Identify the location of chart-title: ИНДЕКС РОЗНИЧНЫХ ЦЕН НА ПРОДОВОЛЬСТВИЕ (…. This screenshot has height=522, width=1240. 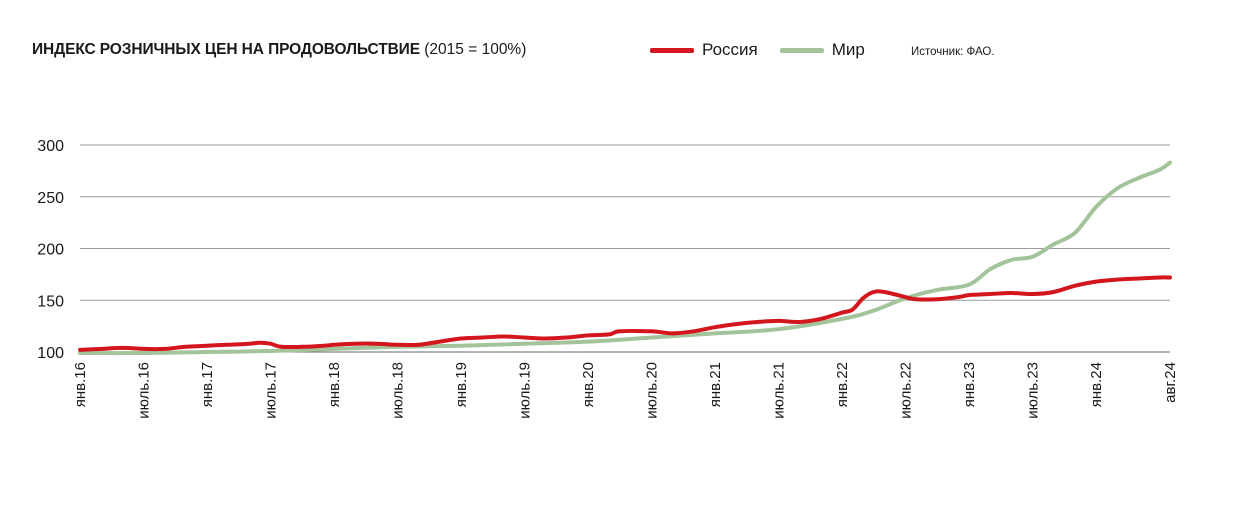
(279, 50).